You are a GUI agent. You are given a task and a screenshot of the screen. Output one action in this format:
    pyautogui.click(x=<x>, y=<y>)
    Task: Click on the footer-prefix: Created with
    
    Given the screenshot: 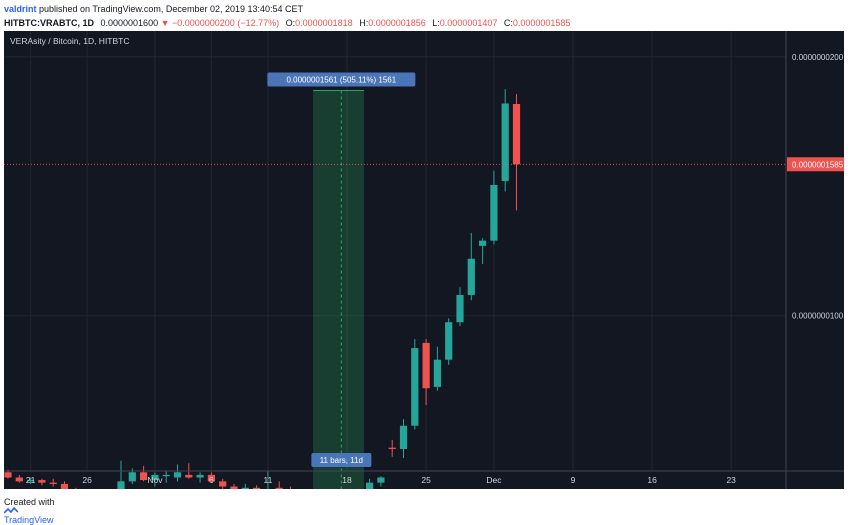 What is the action you would take?
    pyautogui.click(x=29, y=502)
    